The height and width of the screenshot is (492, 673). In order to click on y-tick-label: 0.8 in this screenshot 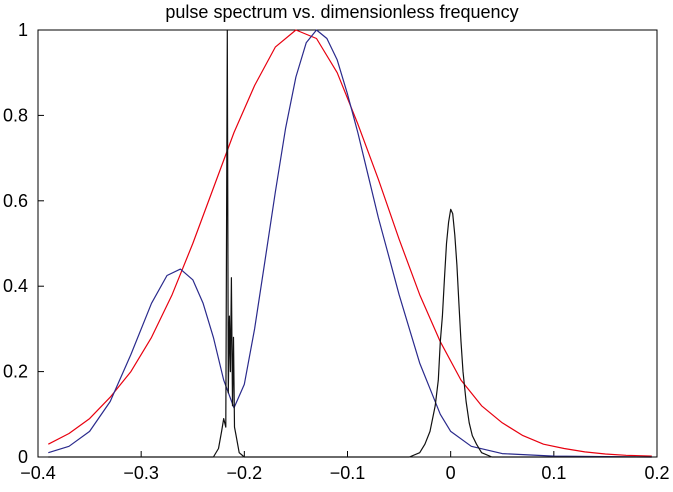, I will do `click(15, 115)`.